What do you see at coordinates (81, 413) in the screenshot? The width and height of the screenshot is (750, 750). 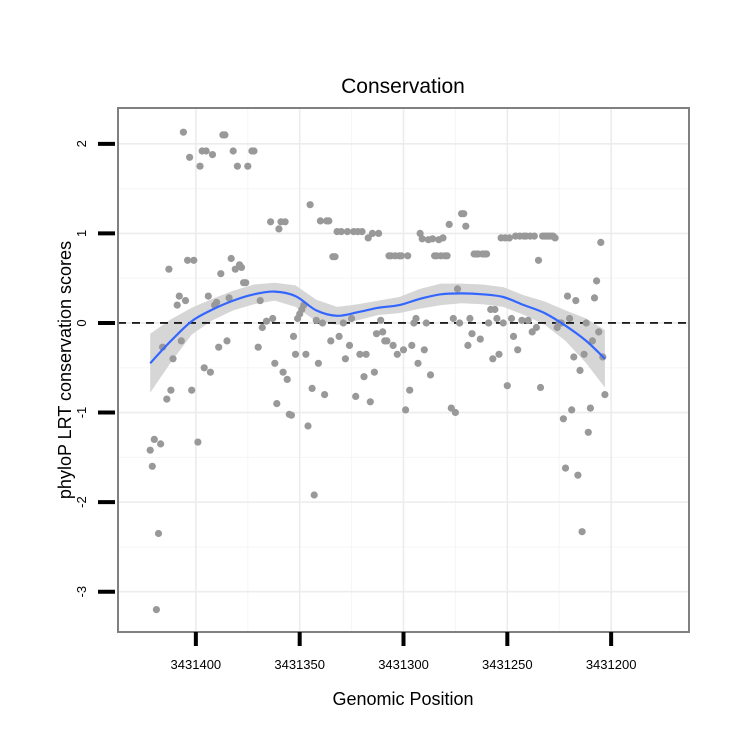 I see `y-tick-label: -1` at bounding box center [81, 413].